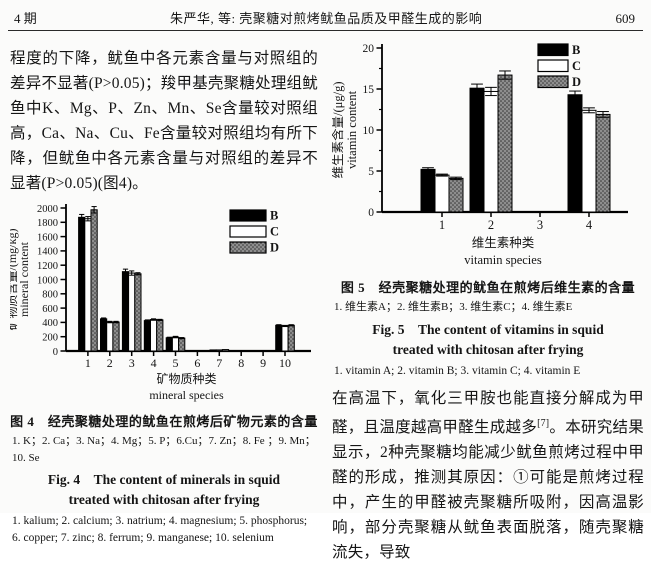 The height and width of the screenshot is (565, 651). I want to click on svg-text: 2000, so click(47, 209).